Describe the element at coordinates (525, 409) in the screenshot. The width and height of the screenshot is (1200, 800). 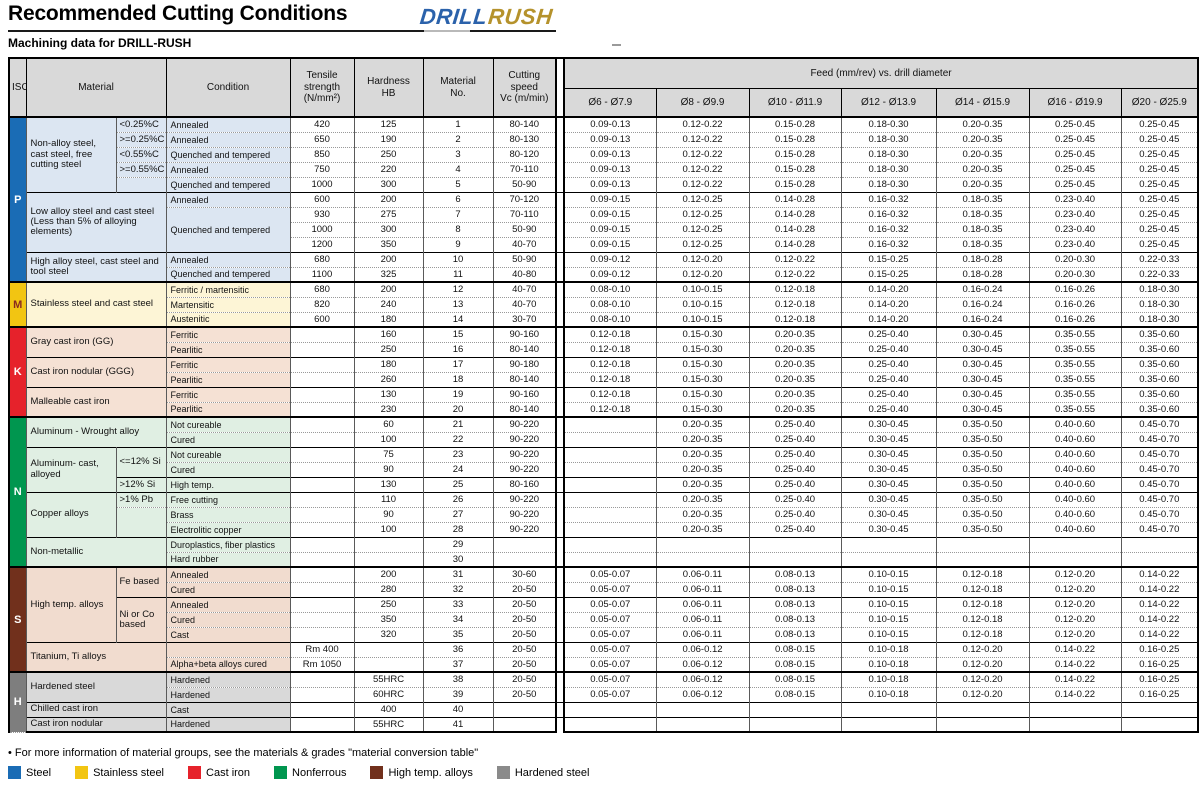
I see `cutting-speed-cell: 80-140` at that location.